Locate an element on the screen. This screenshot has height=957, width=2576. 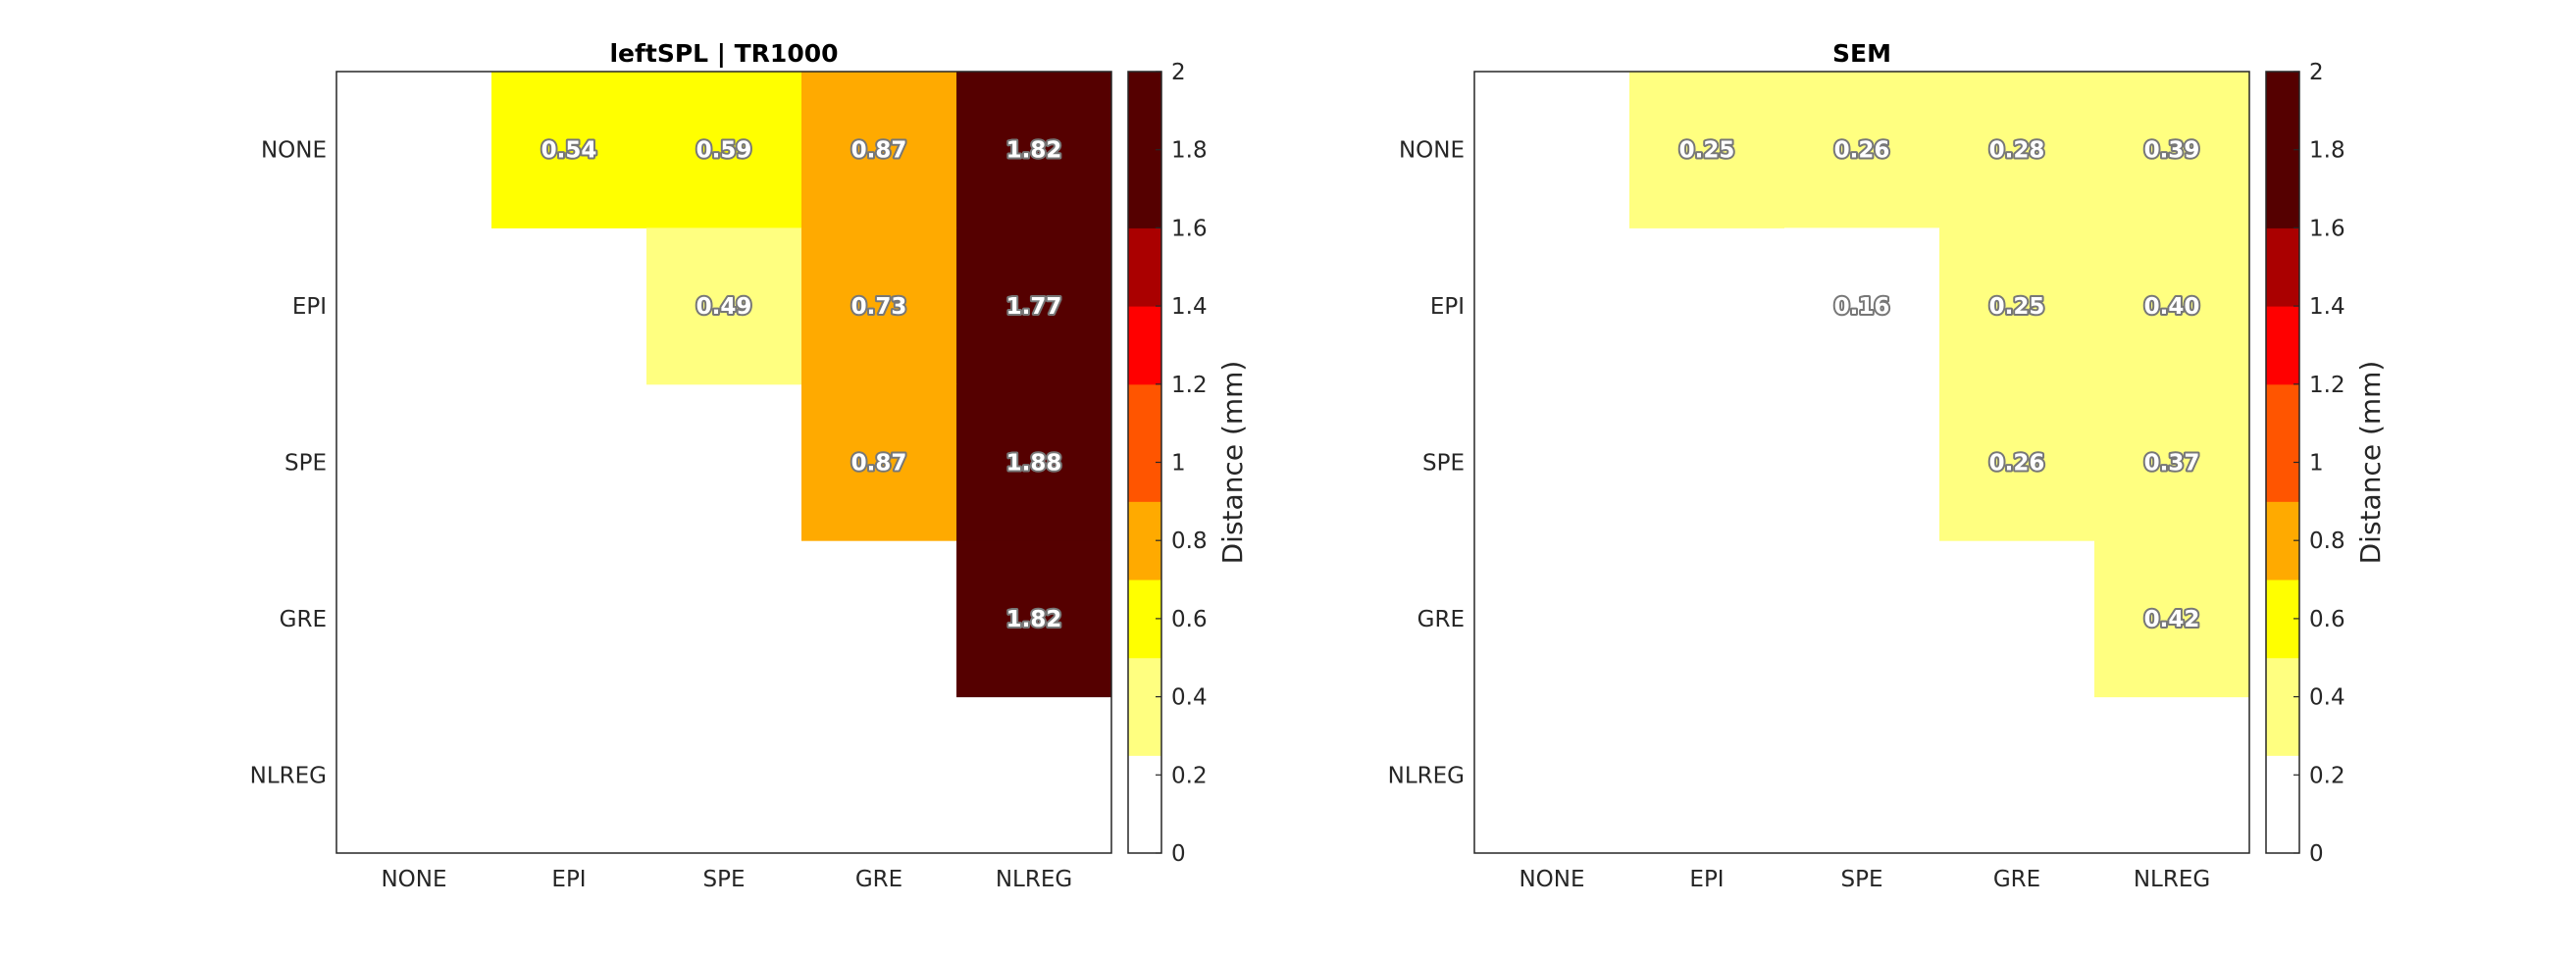
cell-value-label: 1.77 is located at coordinates (1034, 307).